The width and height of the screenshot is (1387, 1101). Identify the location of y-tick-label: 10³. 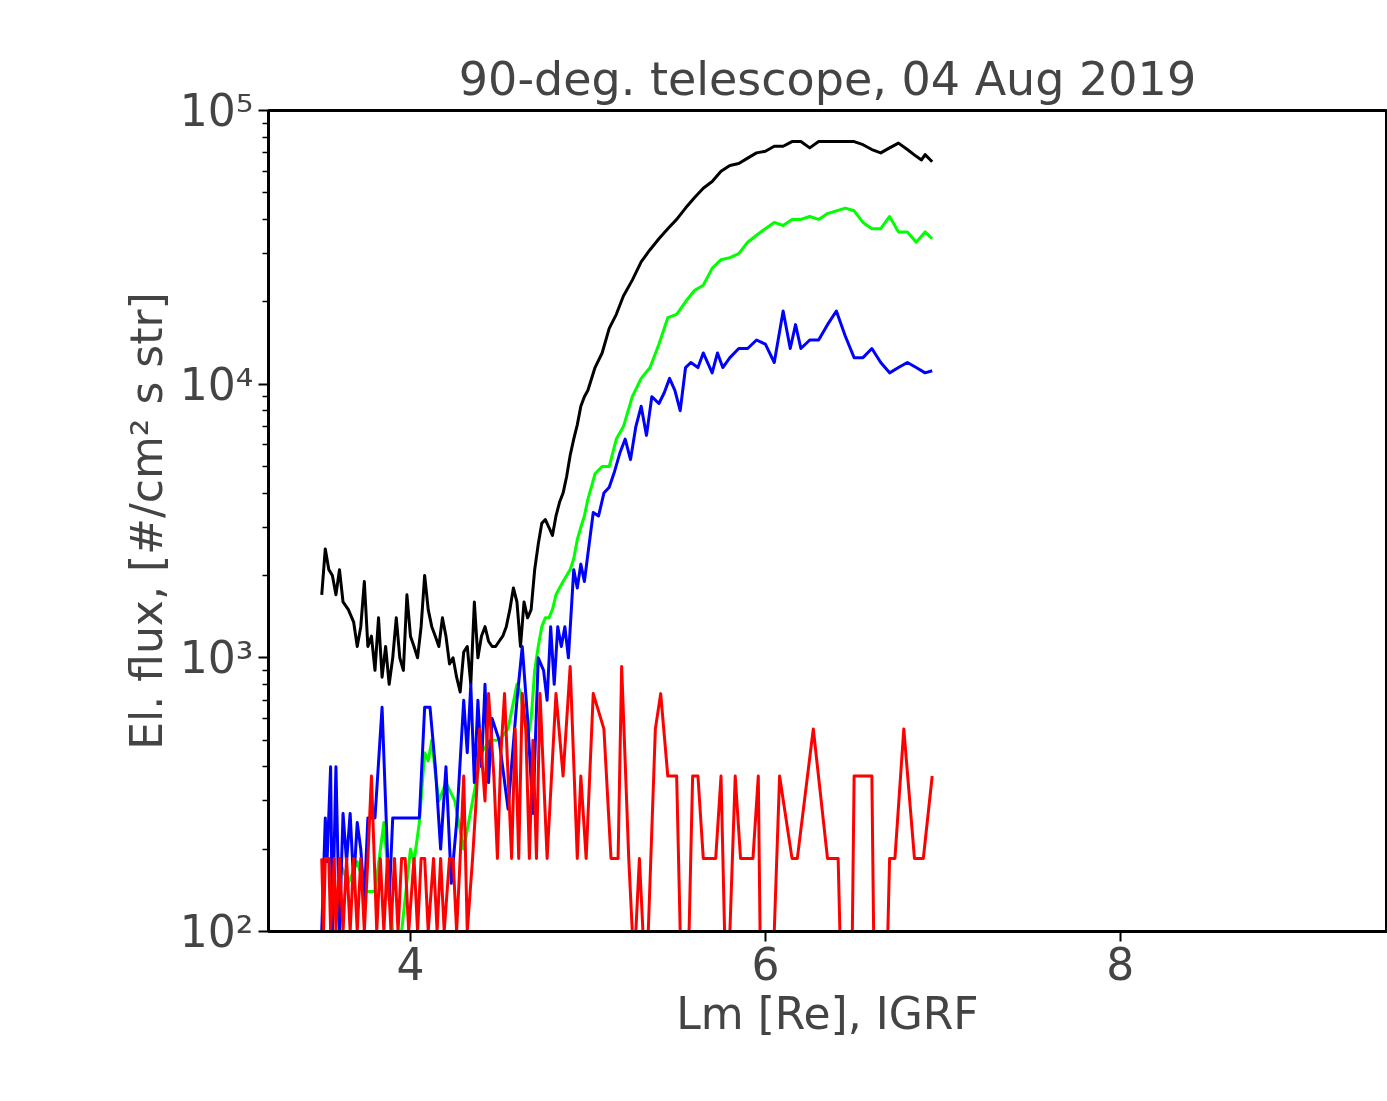
(216, 658).